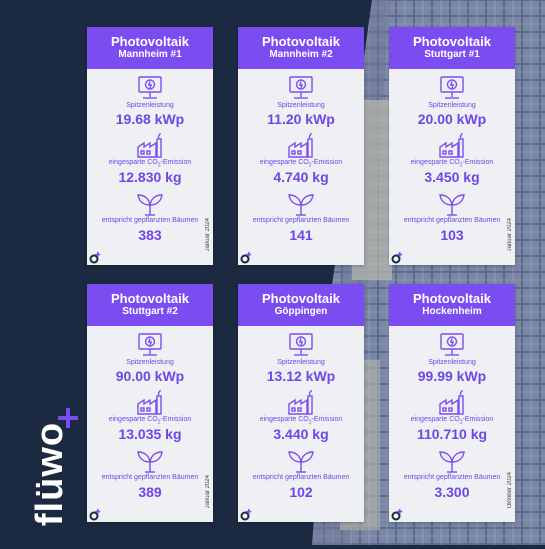  Describe the element at coordinates (68, 418) in the screenshot. I see `logo-plus-horizontal` at that location.